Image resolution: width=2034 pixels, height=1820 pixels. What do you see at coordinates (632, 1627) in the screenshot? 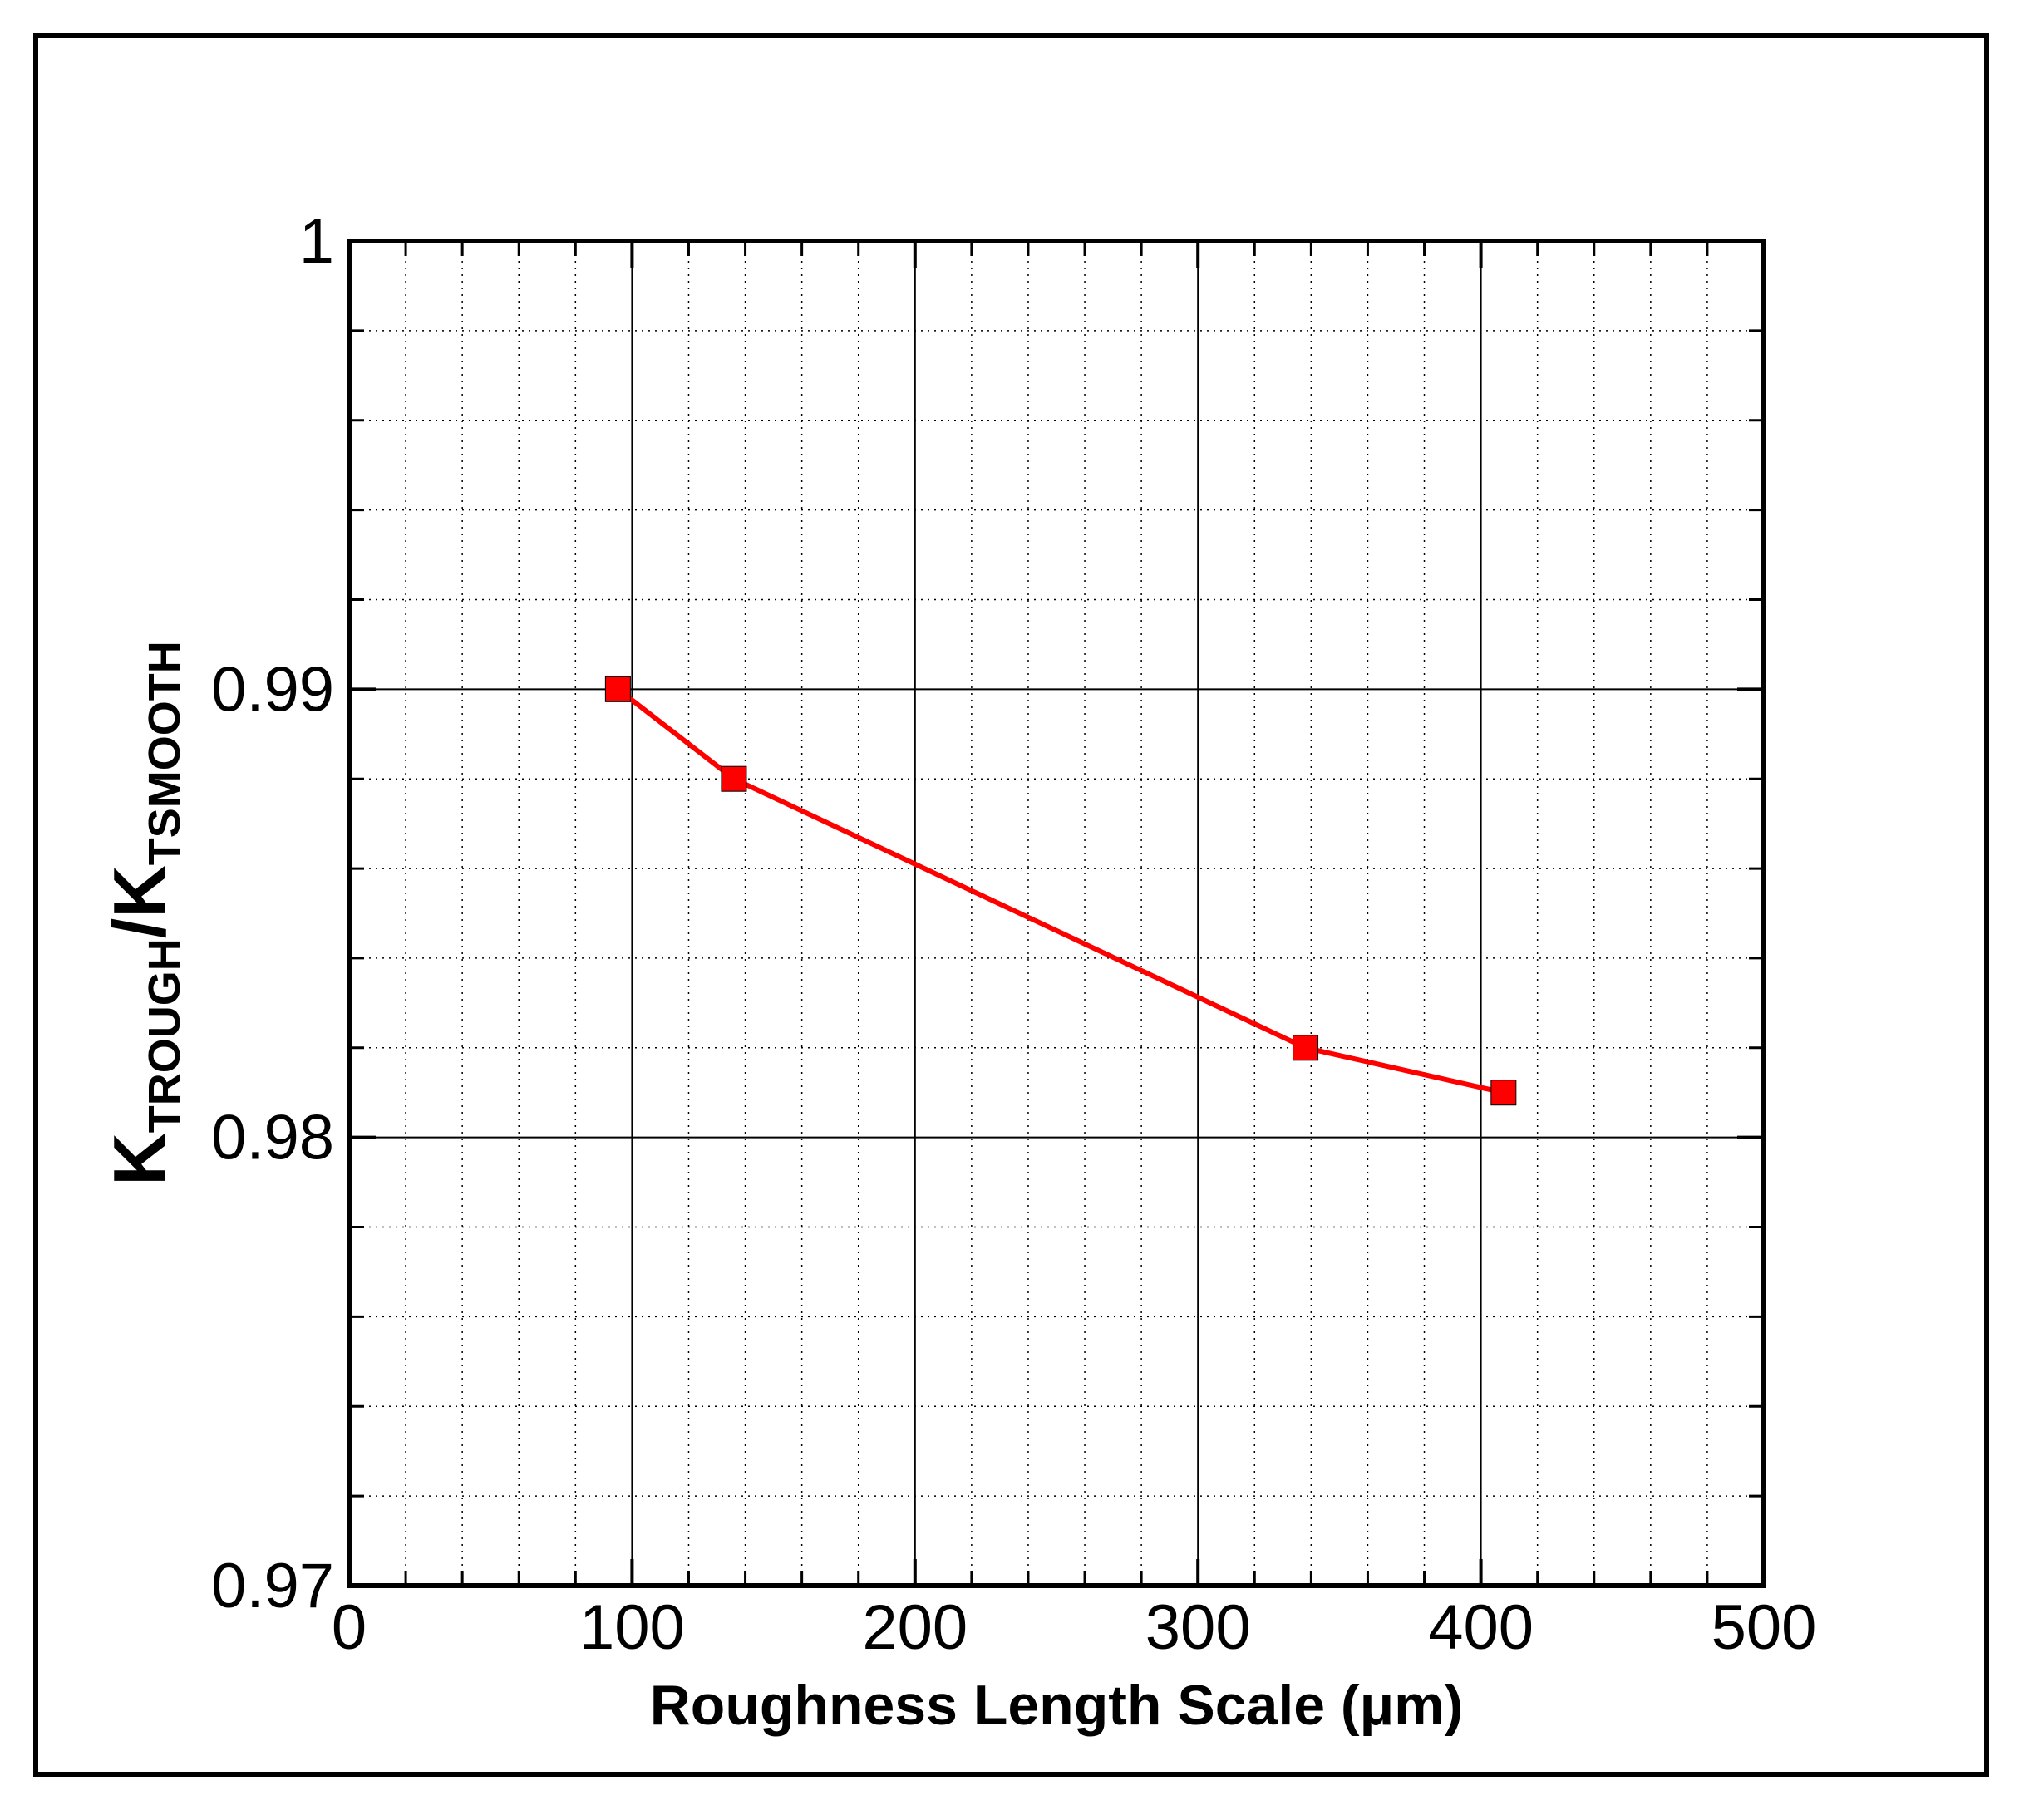
I see `x-tick-label: 100` at bounding box center [632, 1627].